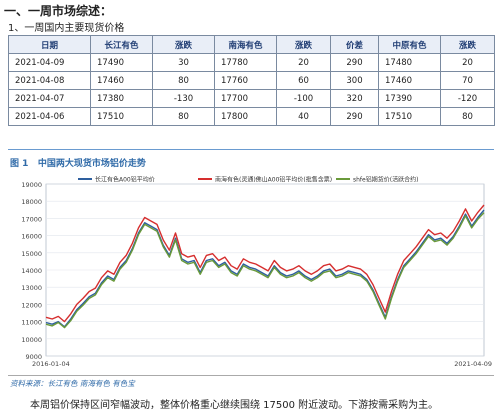 This screenshot has width=500, height=412. I want to click on table-cell: 17480, so click(409, 62).